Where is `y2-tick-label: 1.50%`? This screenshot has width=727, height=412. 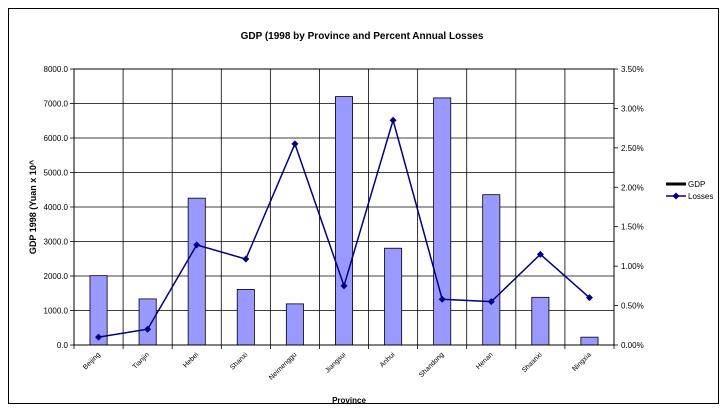
y2-tick-label: 1.50% is located at coordinates (632, 227).